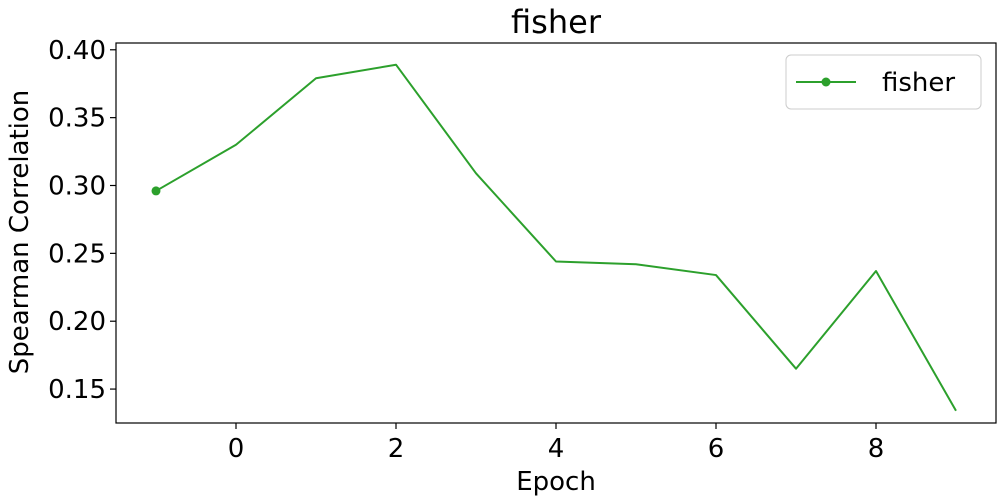 Image resolution: width=1000 pixels, height=500 pixels. I want to click on x-tick-label: 0, so click(236, 449).